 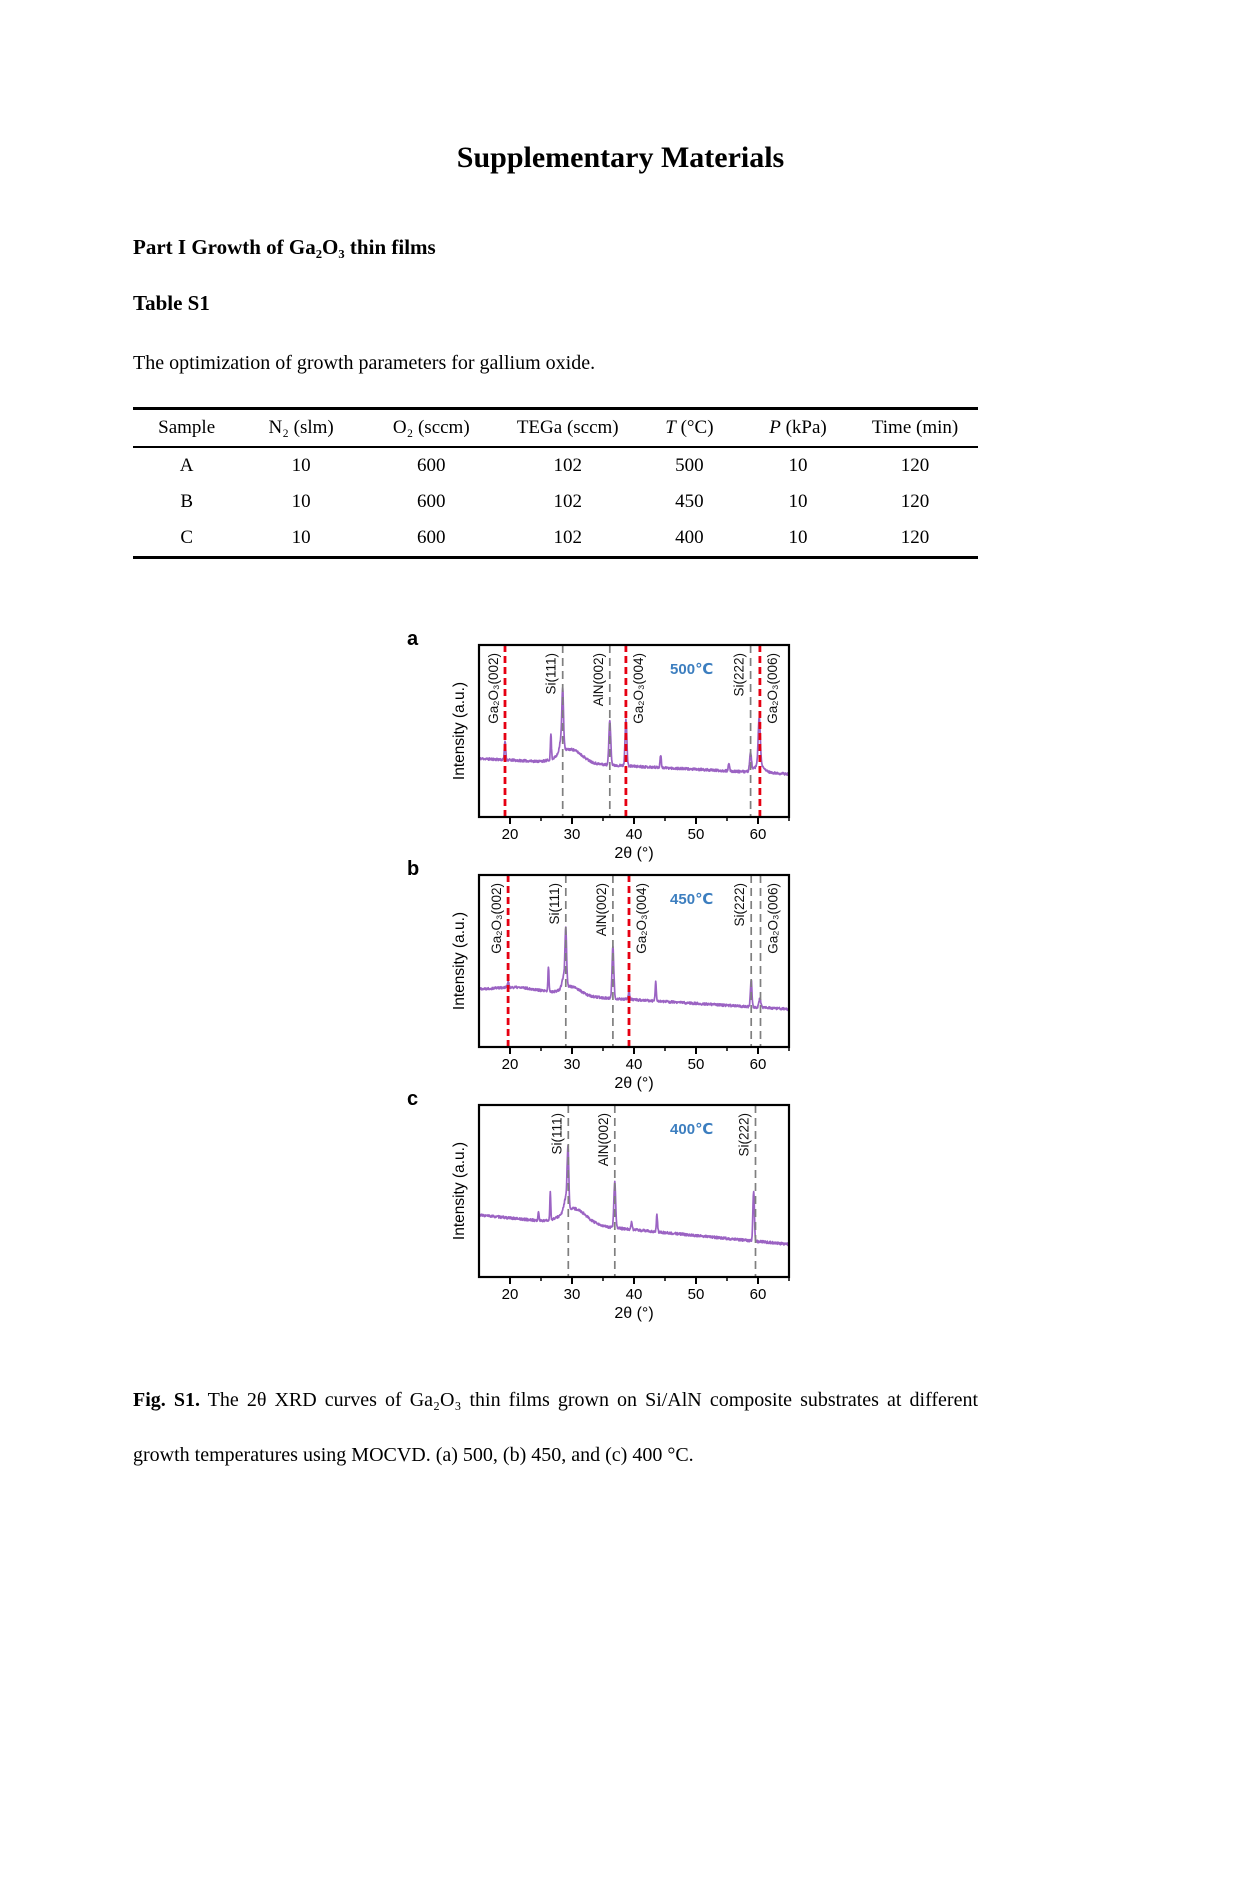 I want to click on table-cell: 450, so click(x=689, y=501).